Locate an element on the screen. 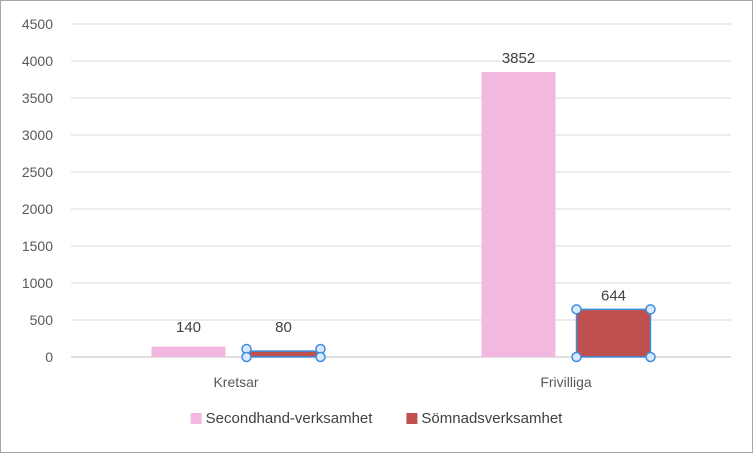 Image resolution: width=753 pixels, height=453 pixels. y-tick-label: 1500 is located at coordinates (37, 246).